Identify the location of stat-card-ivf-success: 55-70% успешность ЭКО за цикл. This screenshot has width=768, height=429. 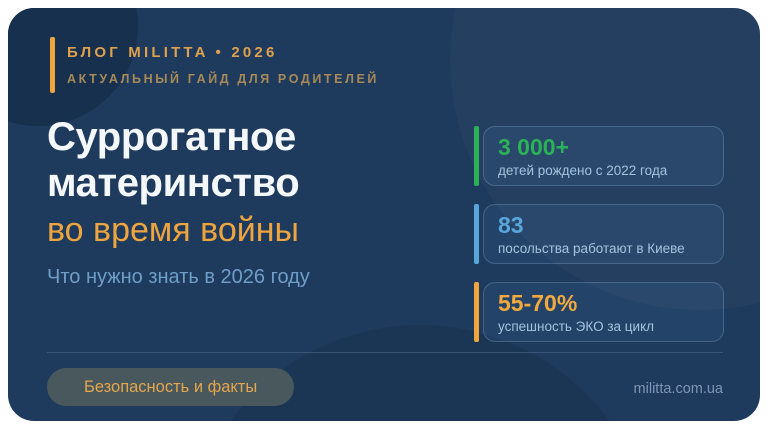
(599, 312).